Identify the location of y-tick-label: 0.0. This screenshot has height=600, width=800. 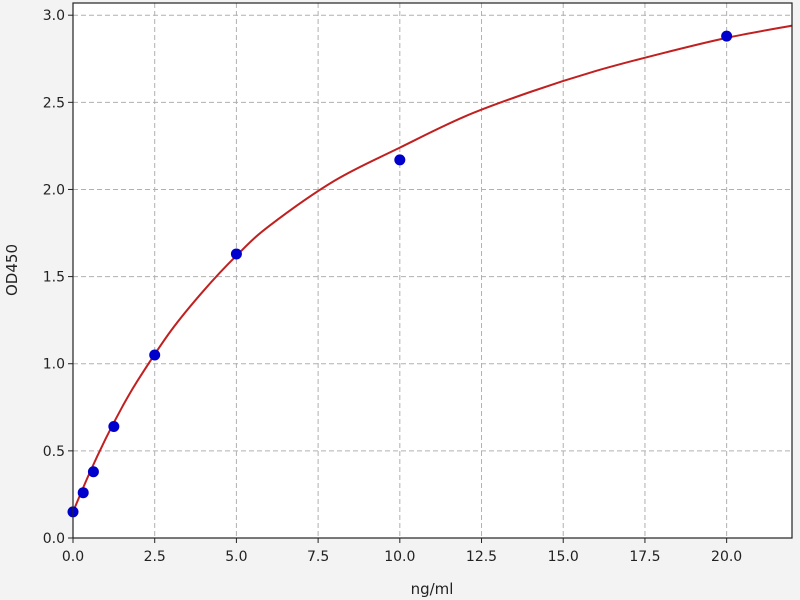
(54, 539).